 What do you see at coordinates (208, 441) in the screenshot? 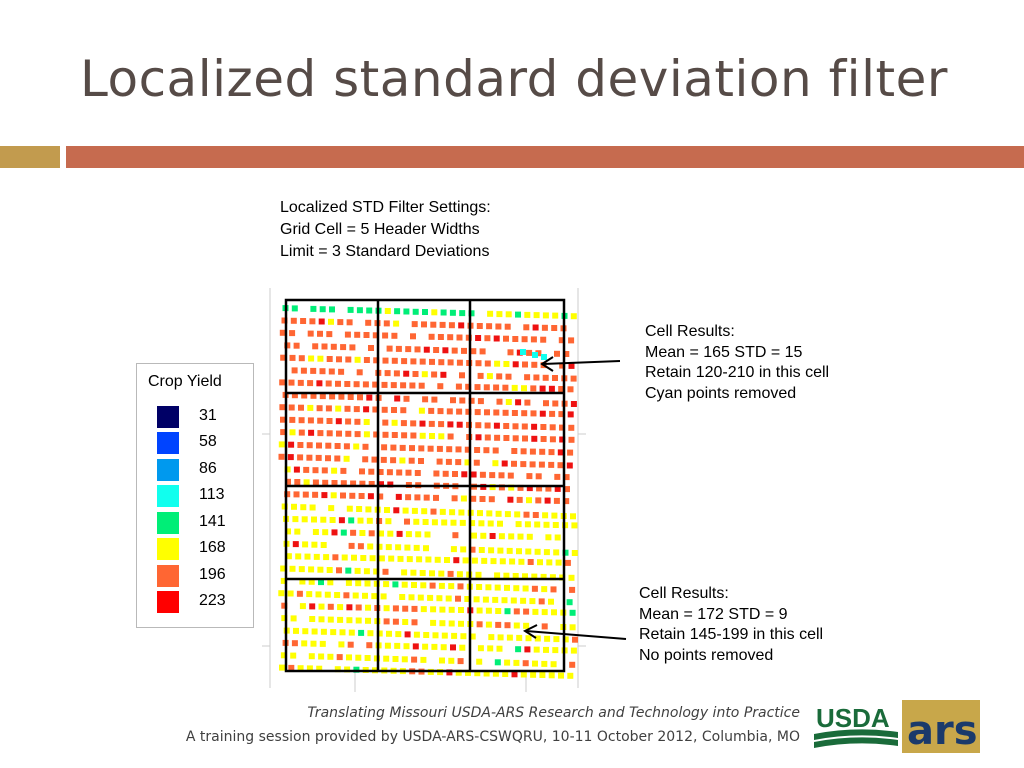
I see `legend-label: 58` at bounding box center [208, 441].